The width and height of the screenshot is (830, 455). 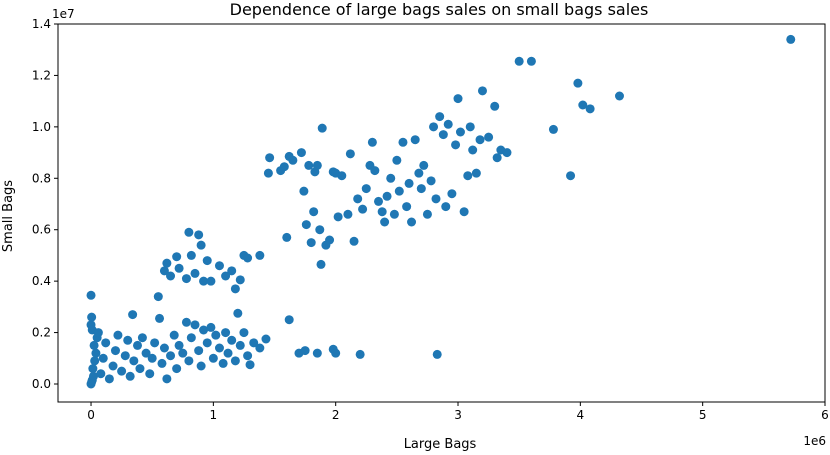 What do you see at coordinates (41, 178) in the screenshot?
I see `y-tick-label: 0.8` at bounding box center [41, 178].